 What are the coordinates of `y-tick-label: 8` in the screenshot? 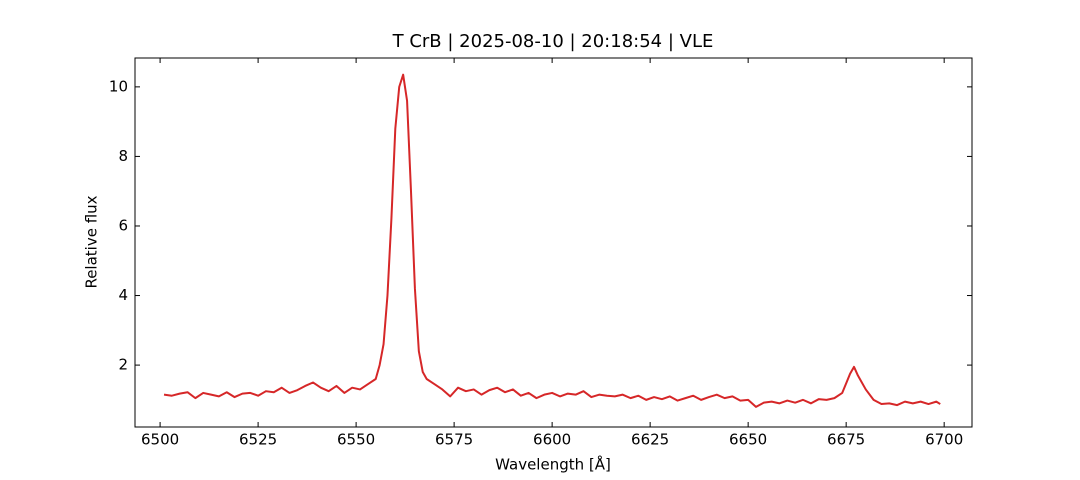 It's located at (123, 156).